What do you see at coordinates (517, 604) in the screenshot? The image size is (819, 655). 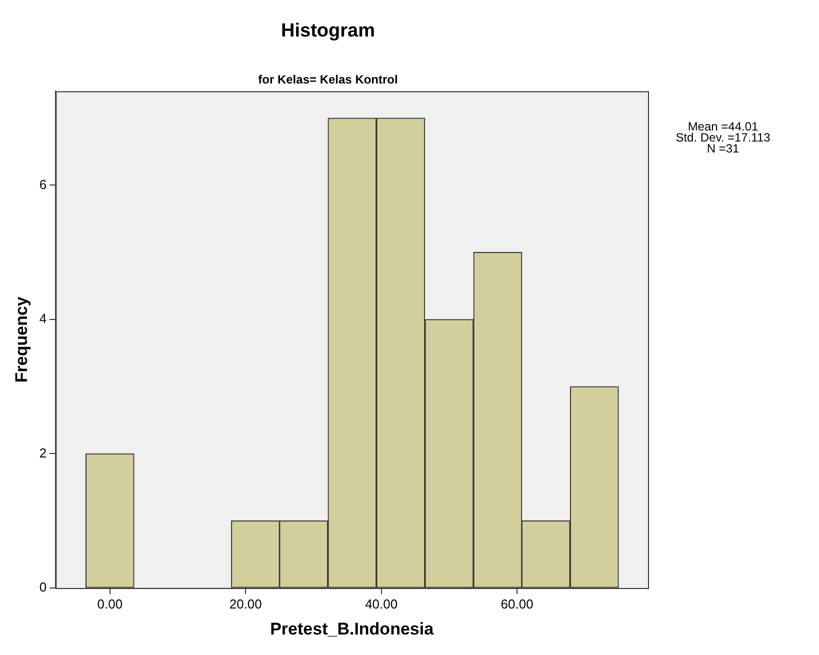 I see `x-tick-label: 60.00` at bounding box center [517, 604].